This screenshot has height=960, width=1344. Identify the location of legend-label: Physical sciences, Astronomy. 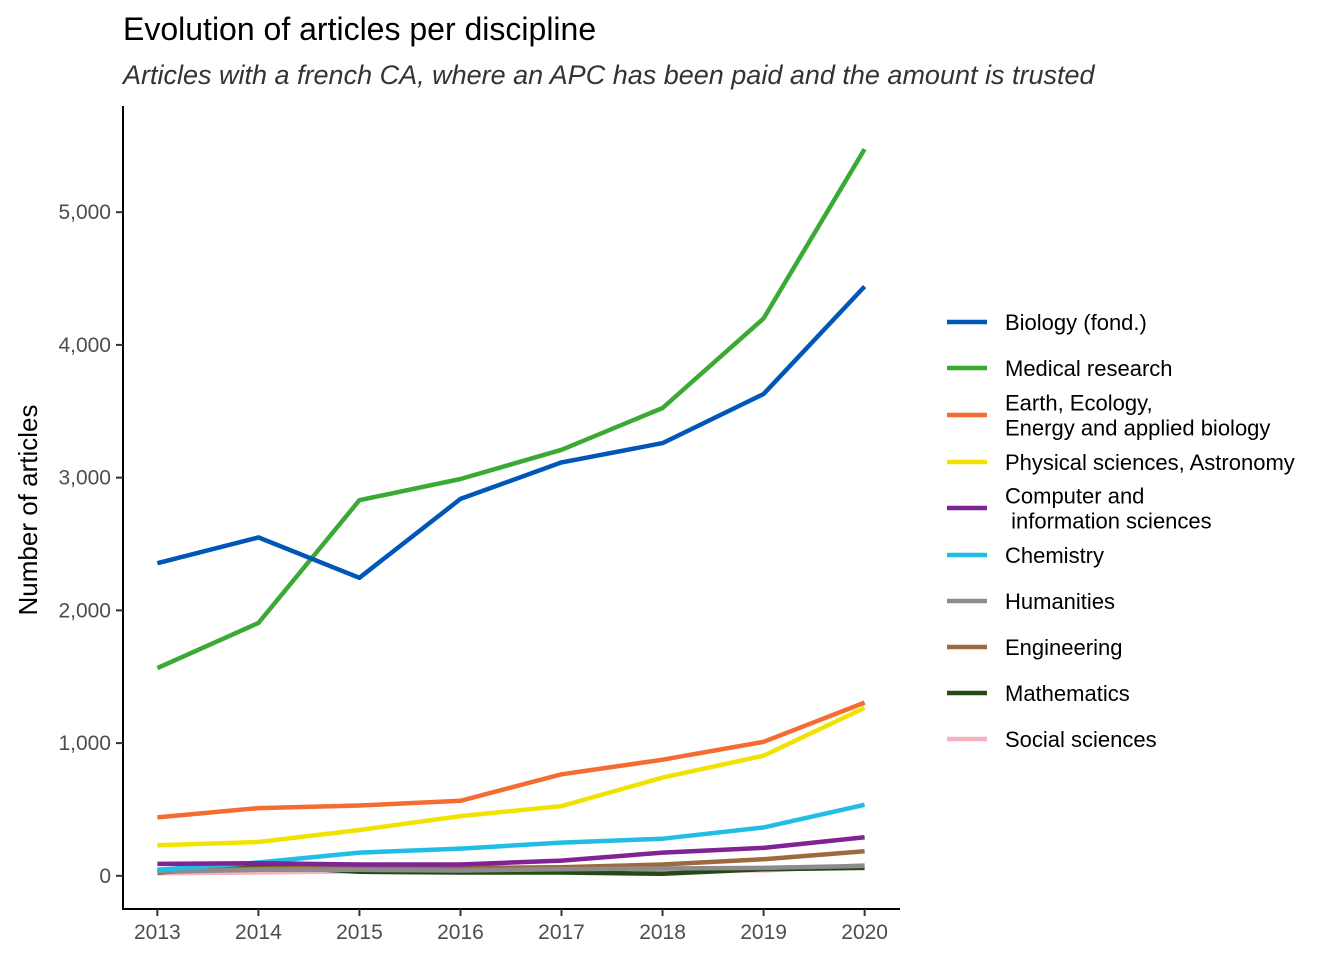
(1150, 462).